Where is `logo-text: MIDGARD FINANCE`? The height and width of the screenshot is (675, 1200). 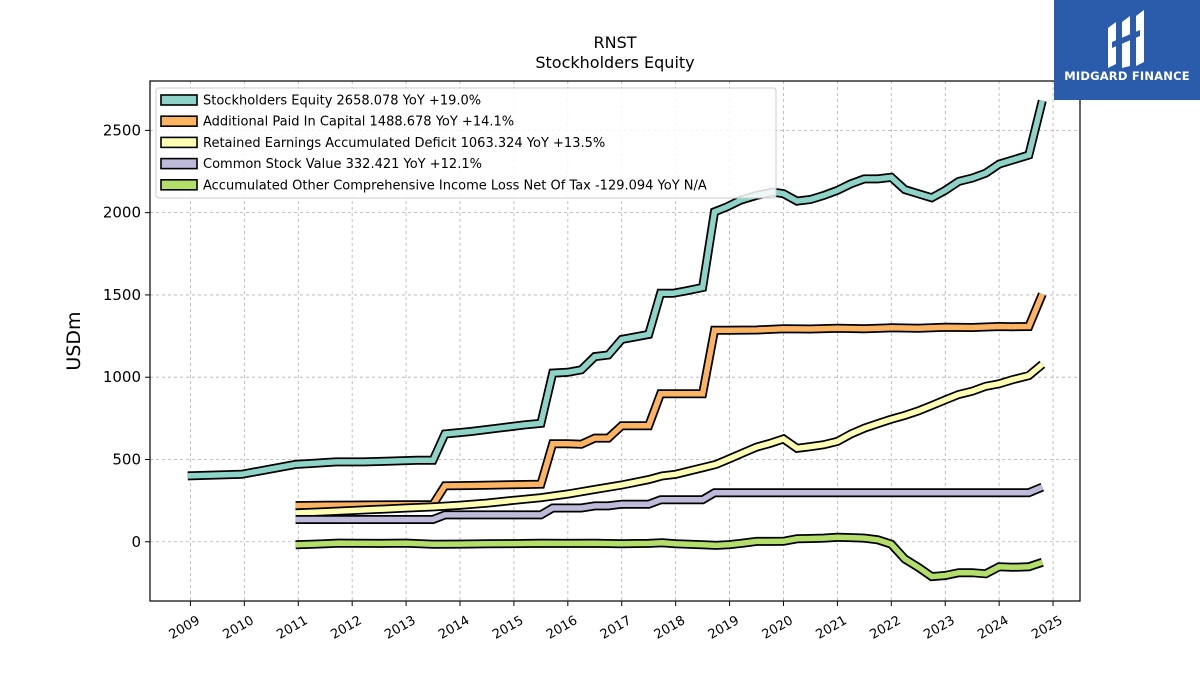 logo-text: MIDGARD FINANCE is located at coordinates (1127, 76).